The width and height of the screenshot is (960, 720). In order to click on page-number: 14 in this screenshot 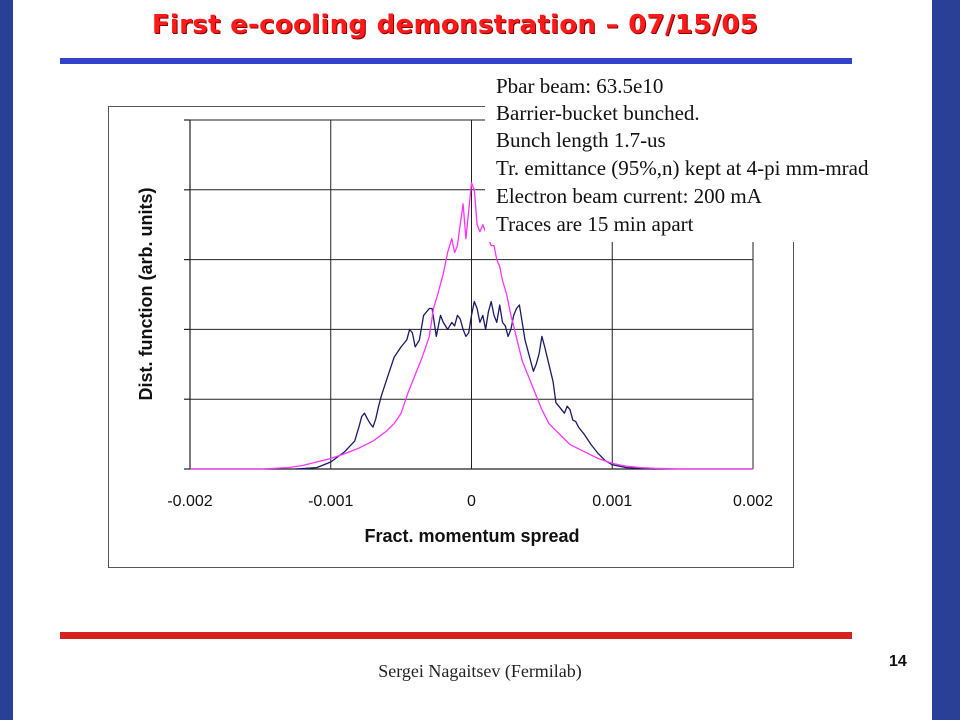, I will do `click(898, 661)`.